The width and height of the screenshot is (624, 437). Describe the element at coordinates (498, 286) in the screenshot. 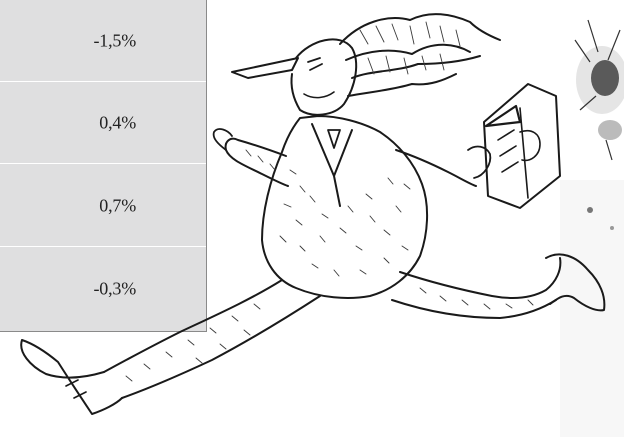

I see `man-right-leg` at that location.